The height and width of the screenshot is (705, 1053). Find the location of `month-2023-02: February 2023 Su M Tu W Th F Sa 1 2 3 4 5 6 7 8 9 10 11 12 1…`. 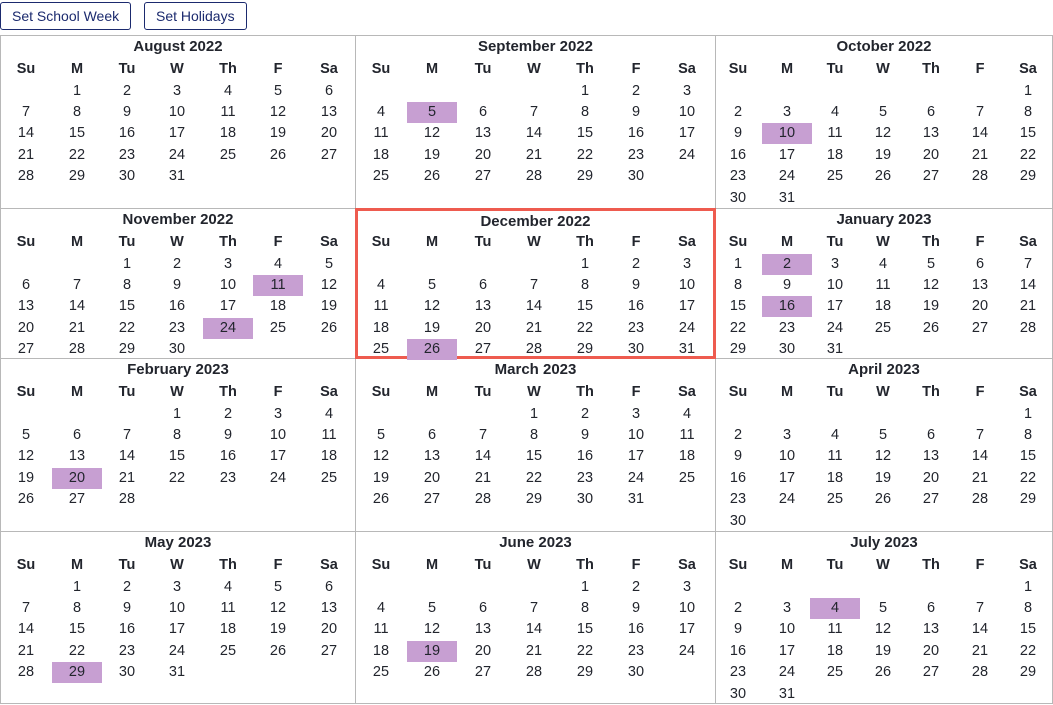

month-2023-02: February 2023 Su M Tu W Th F Sa 1 2 3 4 5 6 7 8 9 10 11 12 1… is located at coordinates (178, 445).